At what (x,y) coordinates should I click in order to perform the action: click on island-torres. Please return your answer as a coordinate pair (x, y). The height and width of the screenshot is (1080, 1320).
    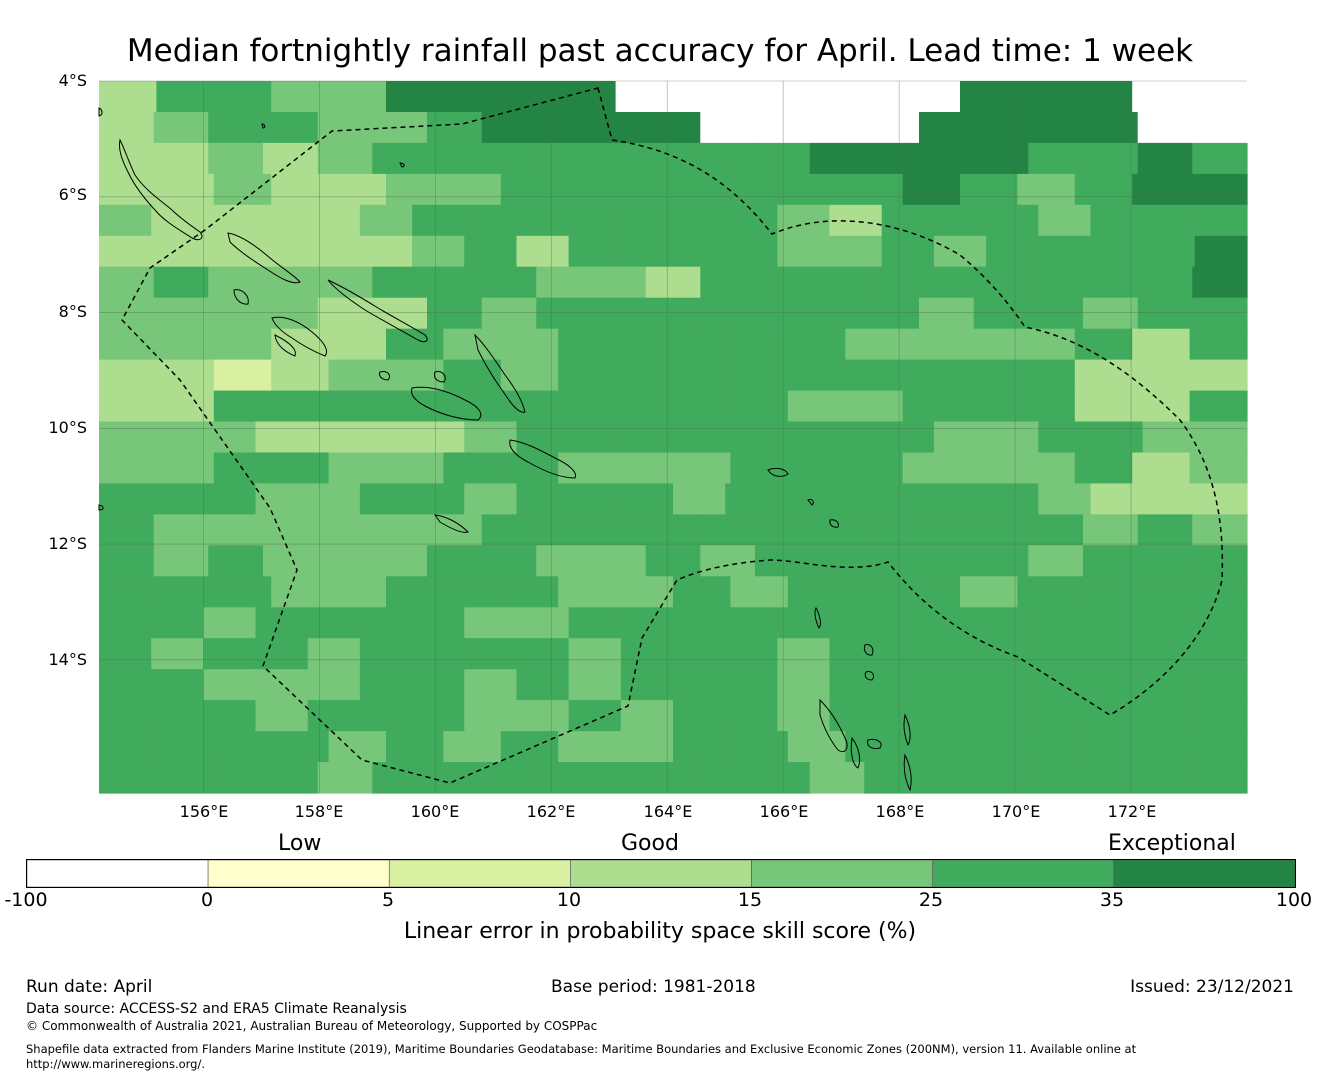
    Looking at the image, I should click on (817, 617).